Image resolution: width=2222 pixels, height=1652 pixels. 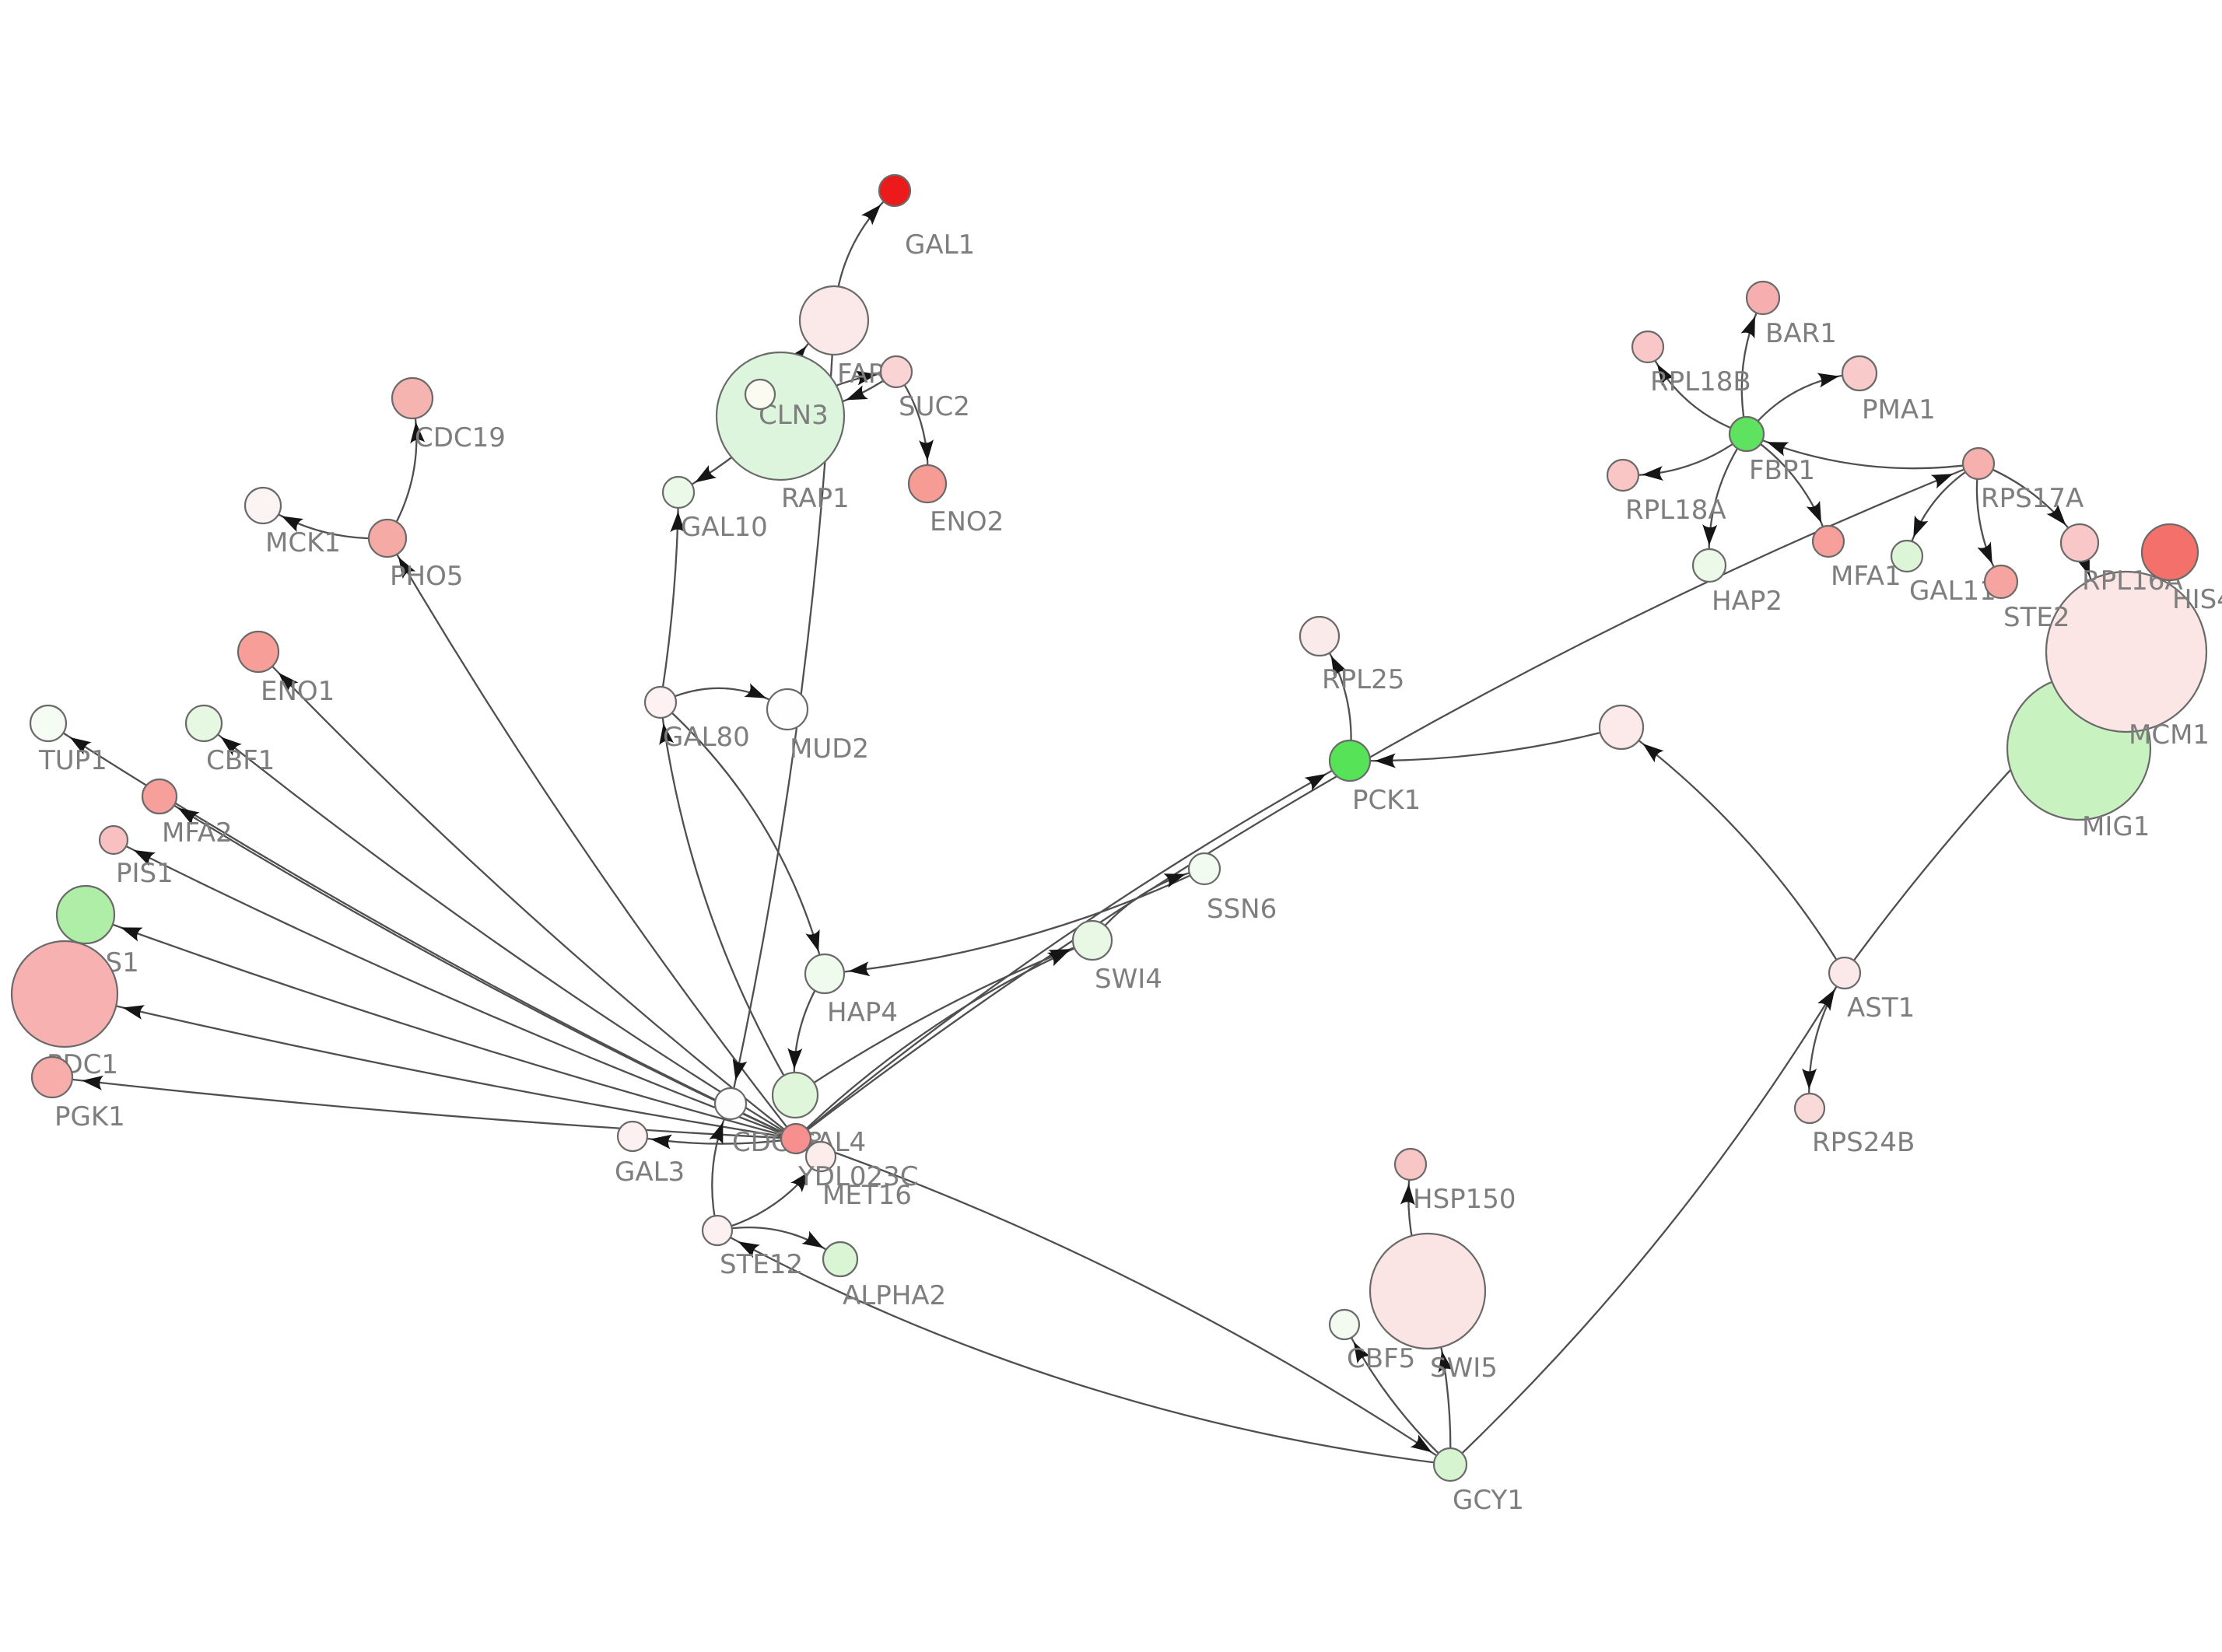 I want to click on edge-YDL023C-PIS1, so click(x=455, y=989).